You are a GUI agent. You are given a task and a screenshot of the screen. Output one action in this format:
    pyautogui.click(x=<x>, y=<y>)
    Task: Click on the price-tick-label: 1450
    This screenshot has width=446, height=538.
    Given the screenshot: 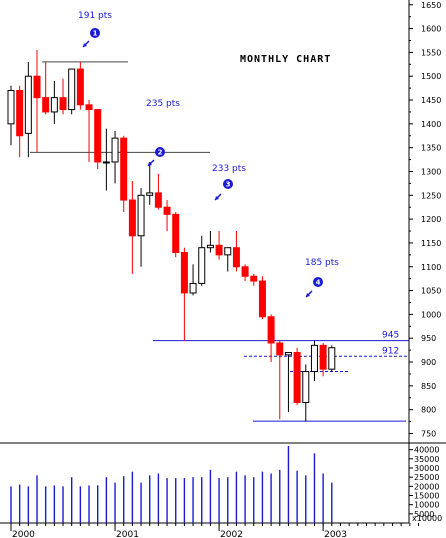 What is the action you would take?
    pyautogui.click(x=431, y=100)
    